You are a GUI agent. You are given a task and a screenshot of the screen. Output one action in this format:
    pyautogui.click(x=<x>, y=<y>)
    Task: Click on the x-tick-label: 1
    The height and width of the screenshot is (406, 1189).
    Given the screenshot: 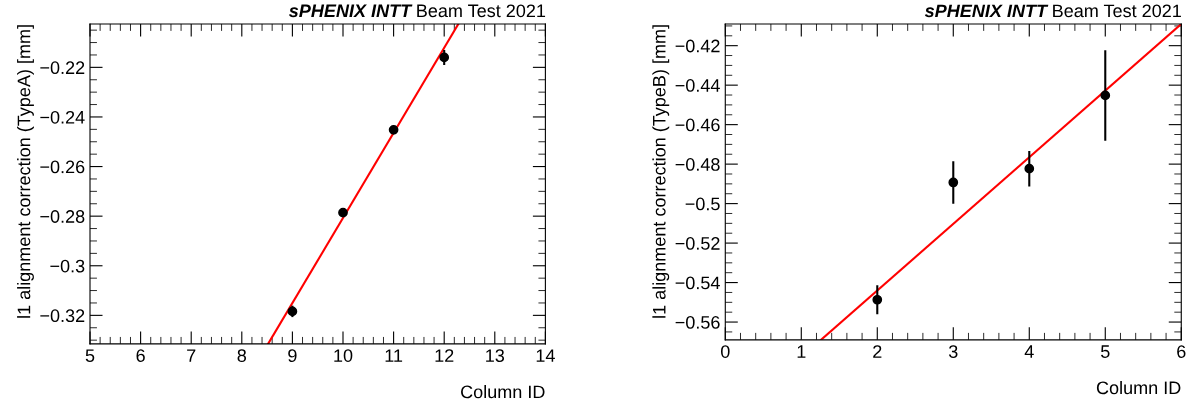 What is the action you would take?
    pyautogui.click(x=801, y=351)
    